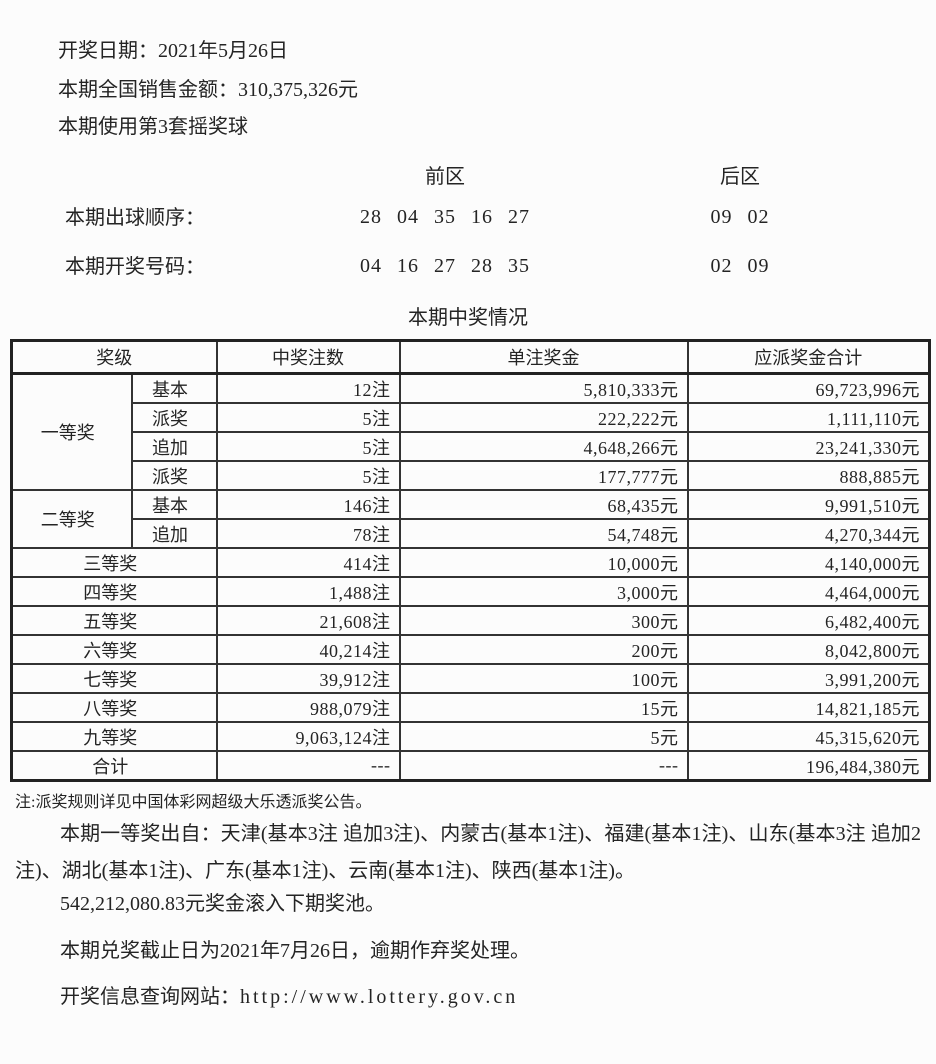 The width and height of the screenshot is (936, 1064). What do you see at coordinates (308, 649) in the screenshot?
I see `count-cell: 40,214注` at bounding box center [308, 649].